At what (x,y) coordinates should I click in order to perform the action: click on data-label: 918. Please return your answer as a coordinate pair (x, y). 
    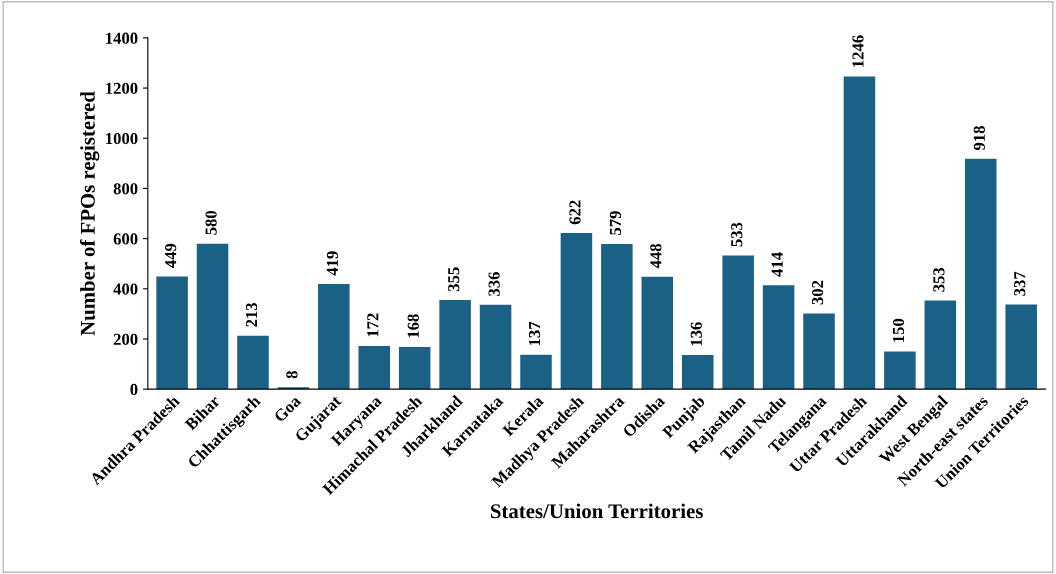
    Looking at the image, I should click on (979, 138).